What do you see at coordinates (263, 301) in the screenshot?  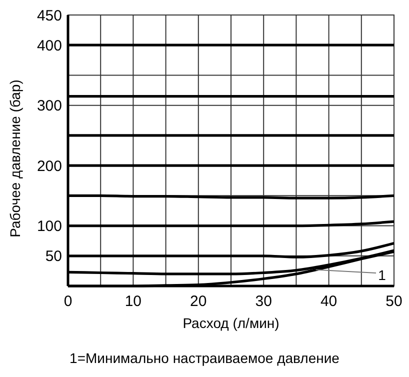 I see `x-tick-label: 30` at bounding box center [263, 301].